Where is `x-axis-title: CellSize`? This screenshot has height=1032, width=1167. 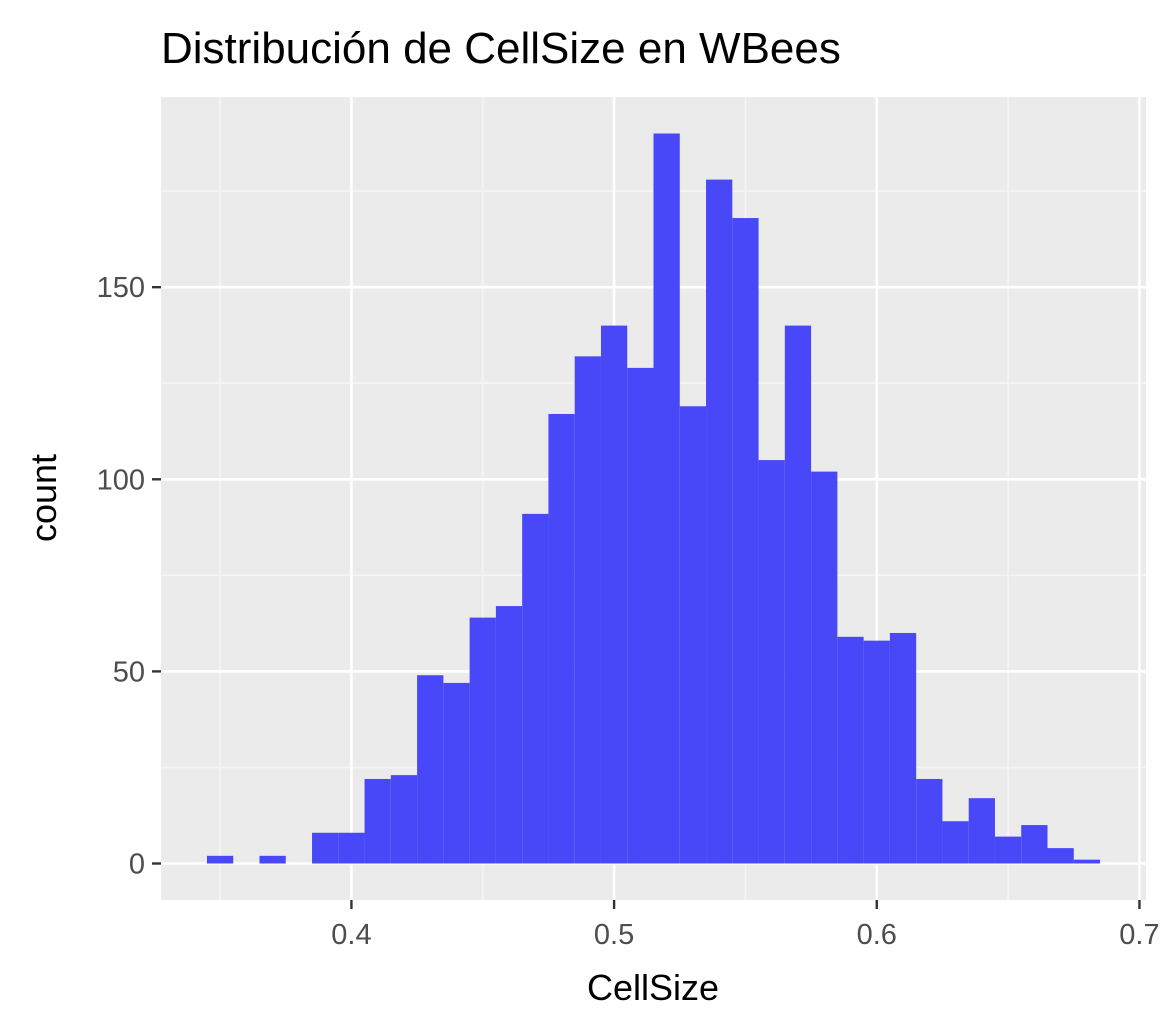
x-axis-title: CellSize is located at coordinates (653, 987).